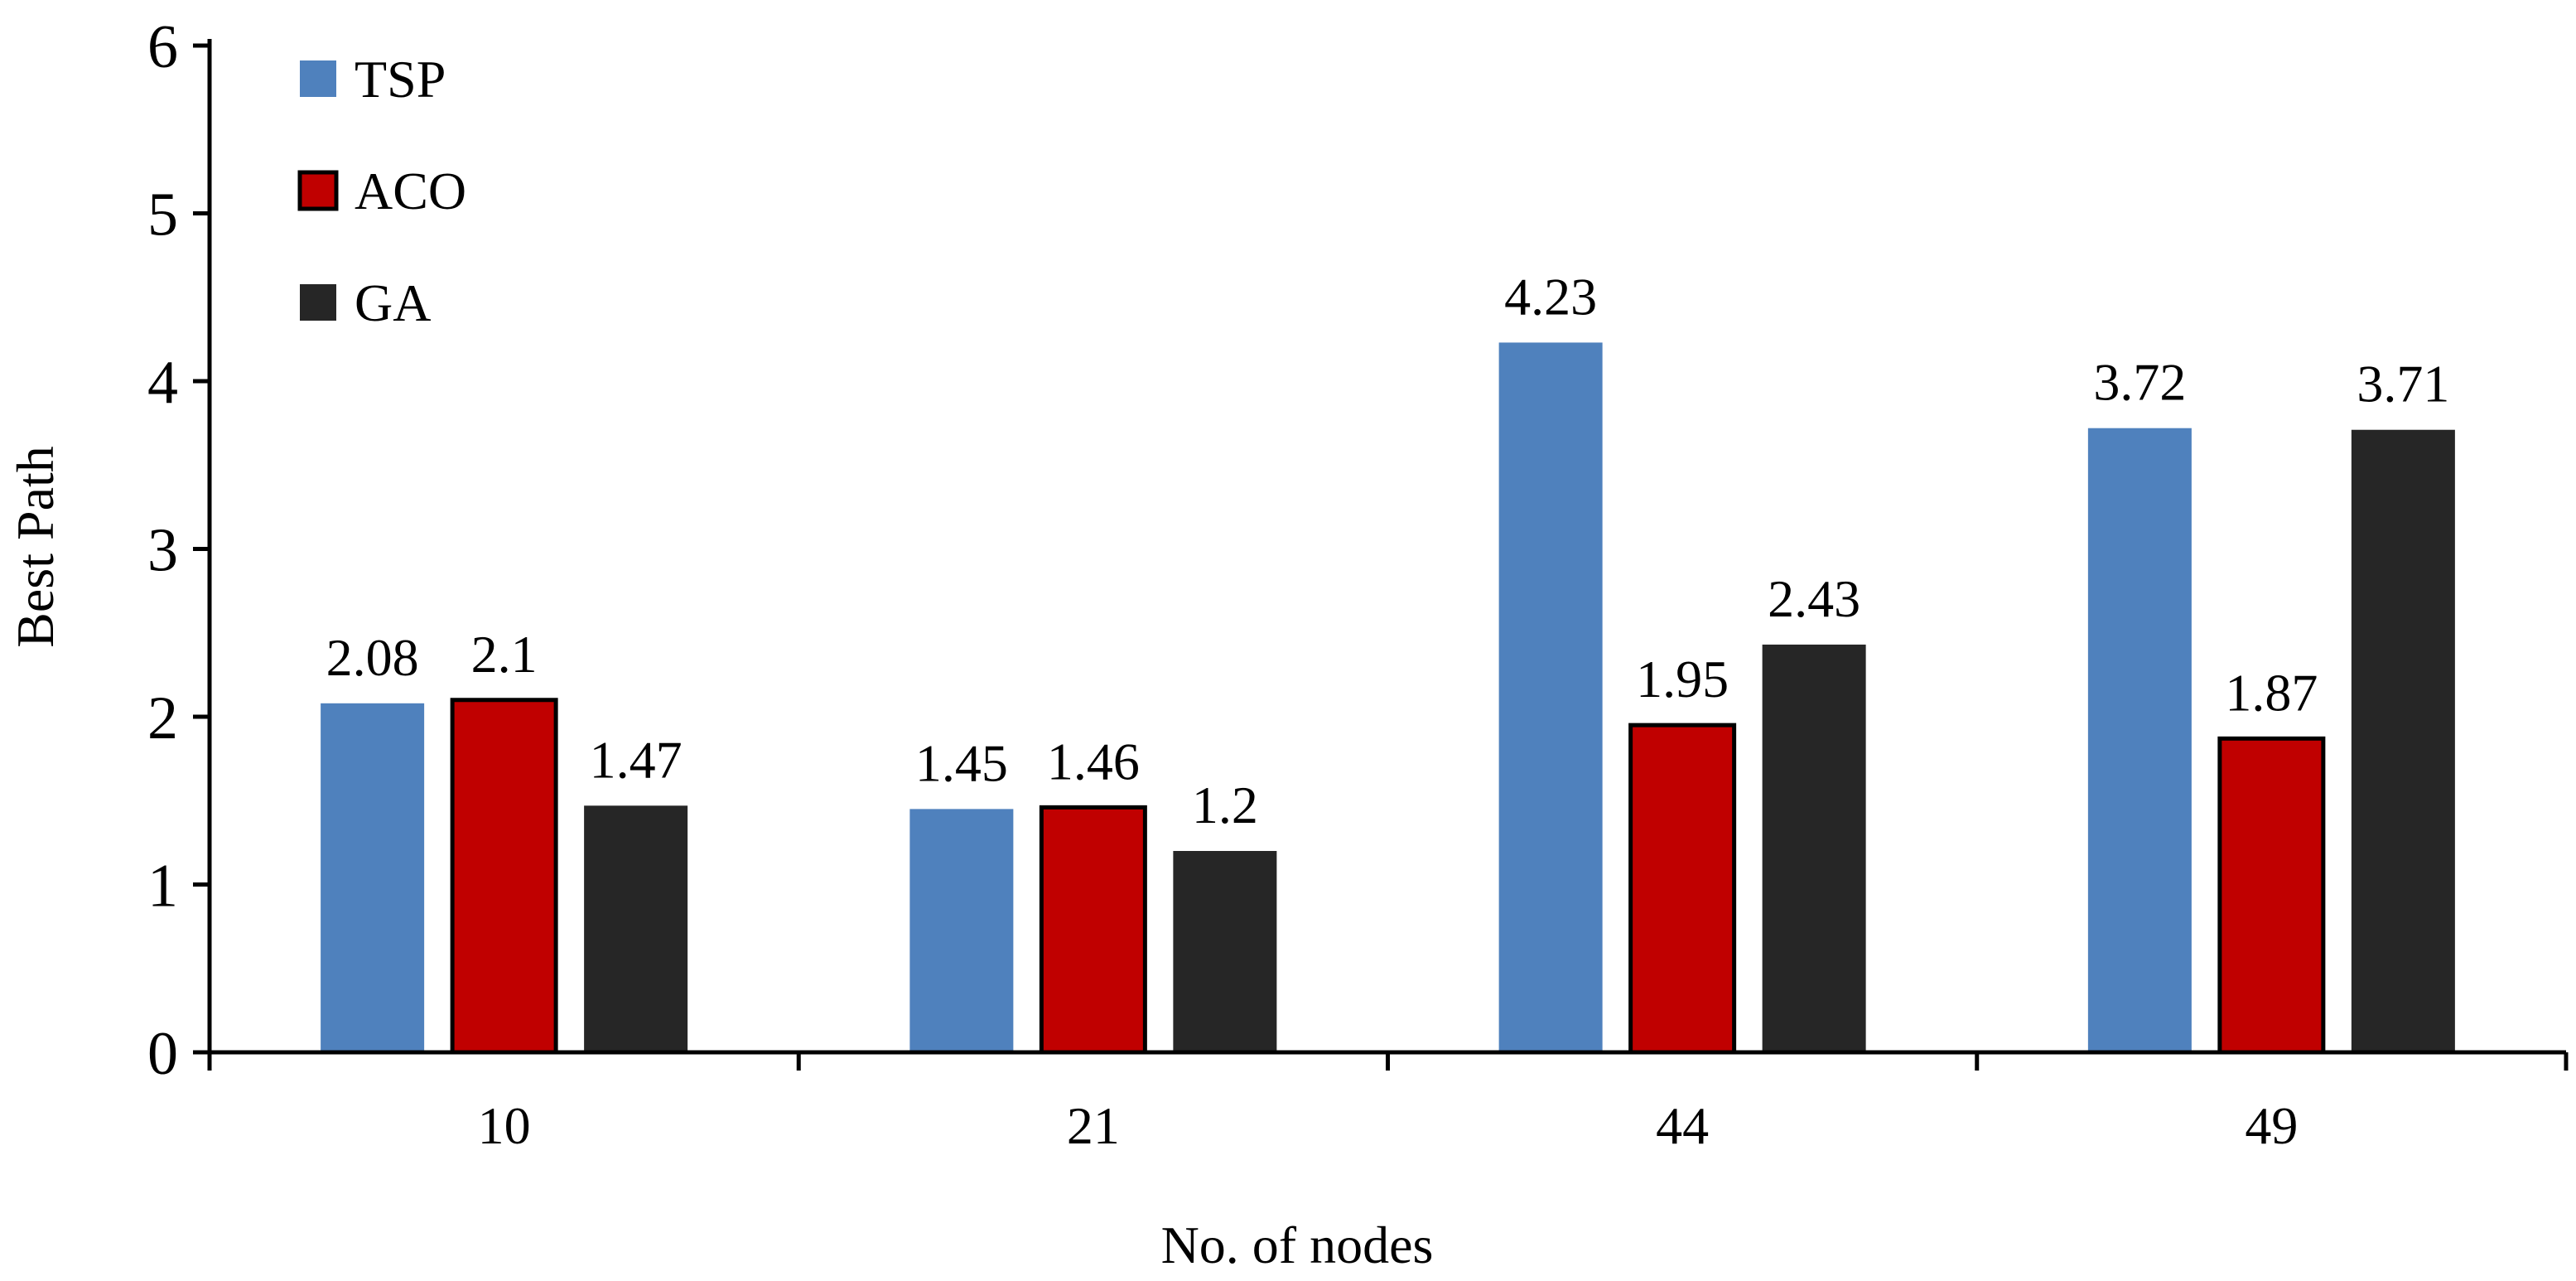  What do you see at coordinates (393, 302) in the screenshot?
I see `legend-label-ga: GA` at bounding box center [393, 302].